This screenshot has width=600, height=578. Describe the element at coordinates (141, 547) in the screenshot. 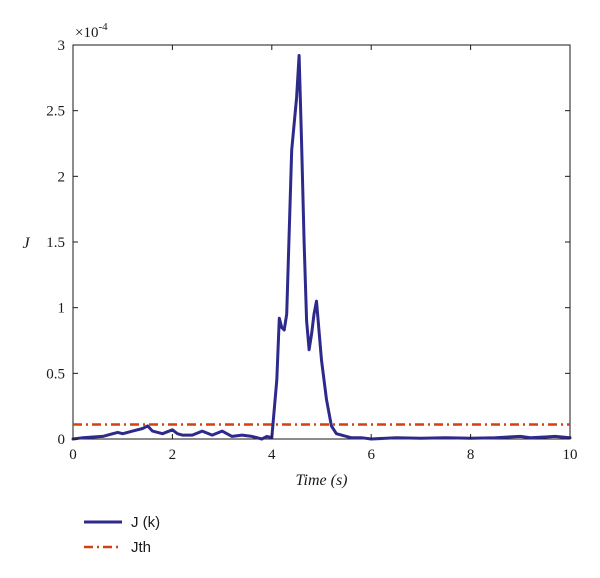

I see `legend-label-jth: Jth` at that location.